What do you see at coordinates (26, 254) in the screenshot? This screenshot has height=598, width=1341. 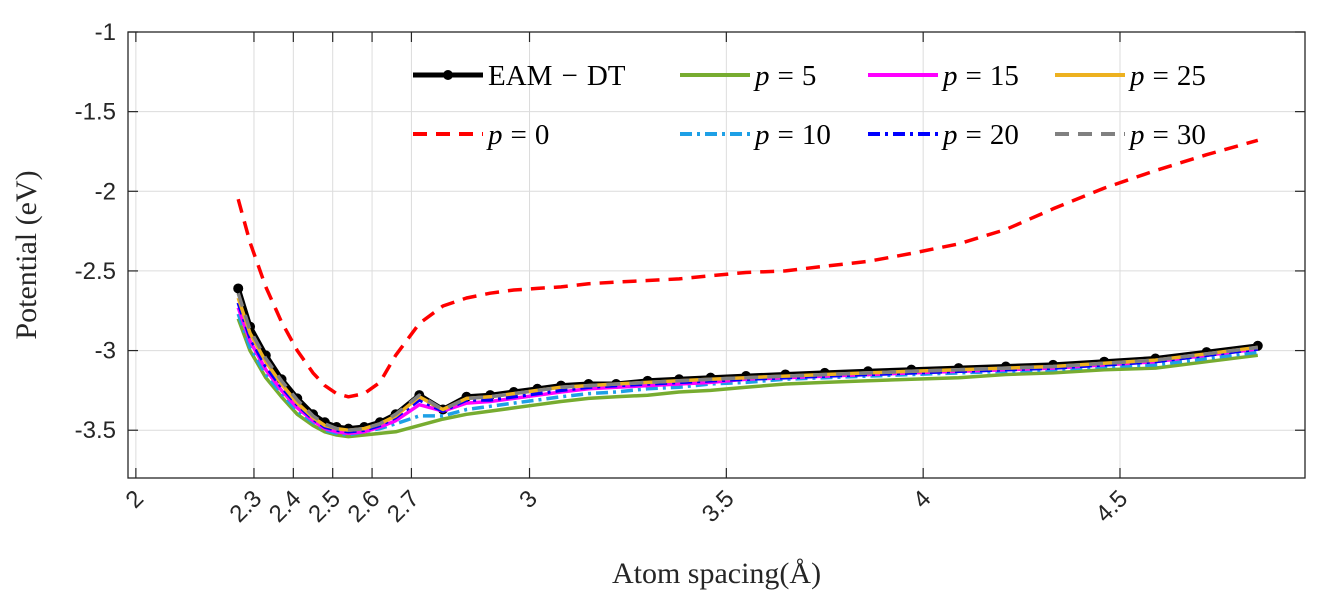 I see `y-axis-title: Potential (eV)` at bounding box center [26, 254].